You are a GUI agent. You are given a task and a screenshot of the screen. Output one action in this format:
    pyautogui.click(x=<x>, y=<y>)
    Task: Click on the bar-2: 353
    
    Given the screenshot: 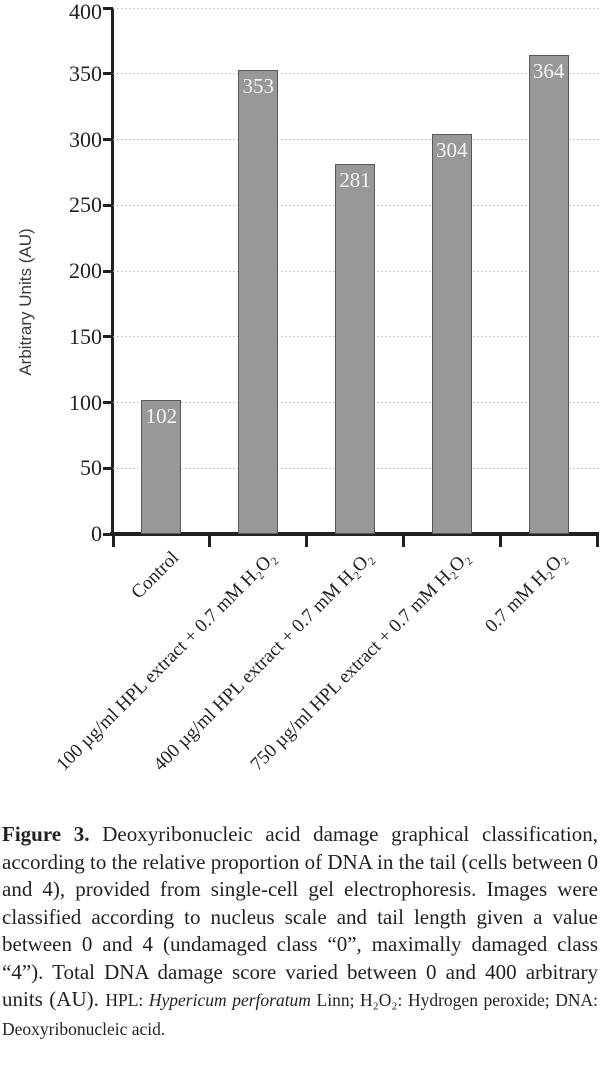 What is the action you would take?
    pyautogui.click(x=258, y=301)
    